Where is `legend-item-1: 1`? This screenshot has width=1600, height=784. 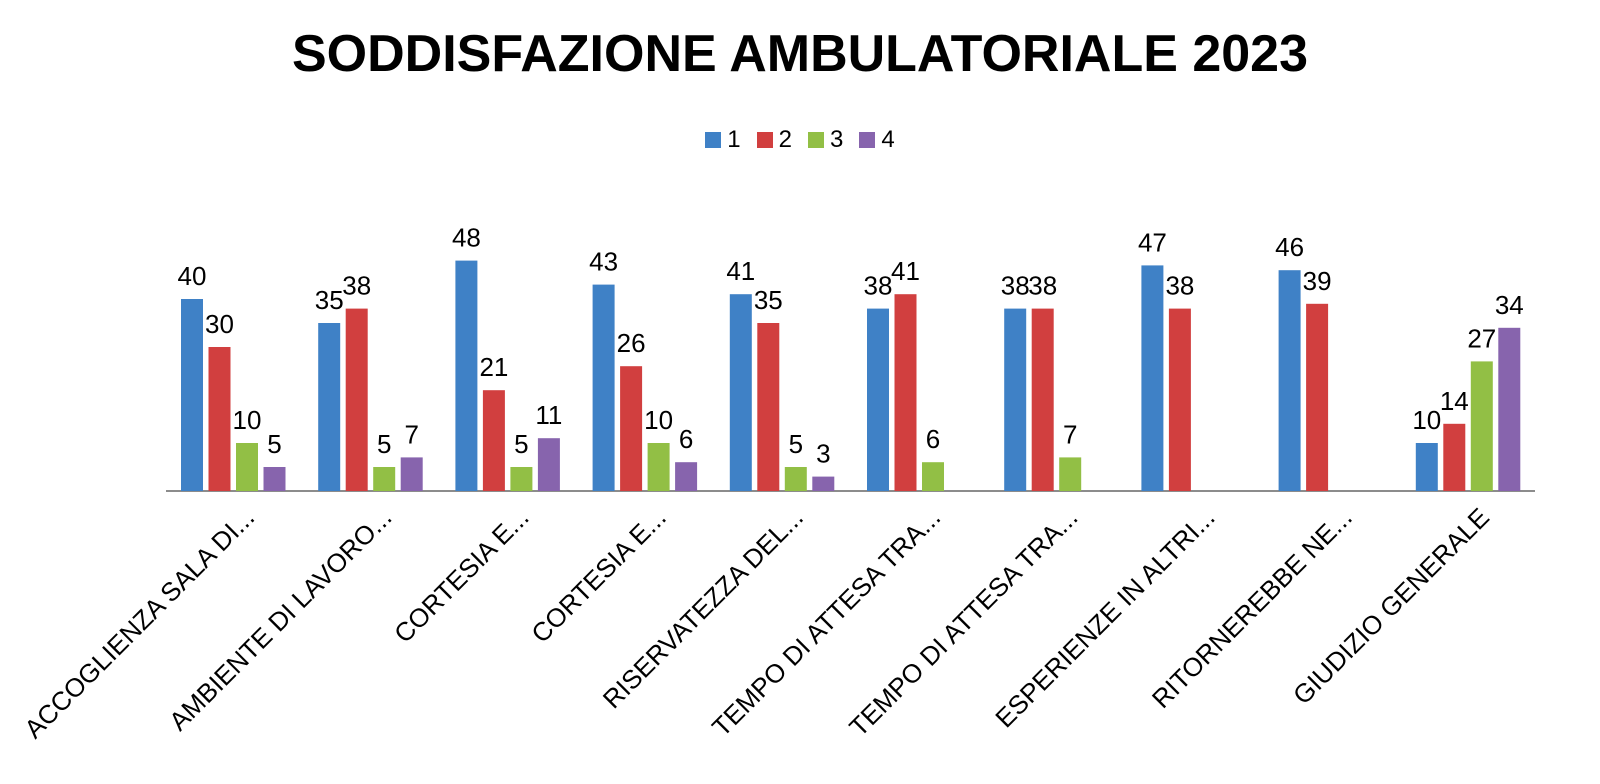
legend-item-1: 1 is located at coordinates (723, 140).